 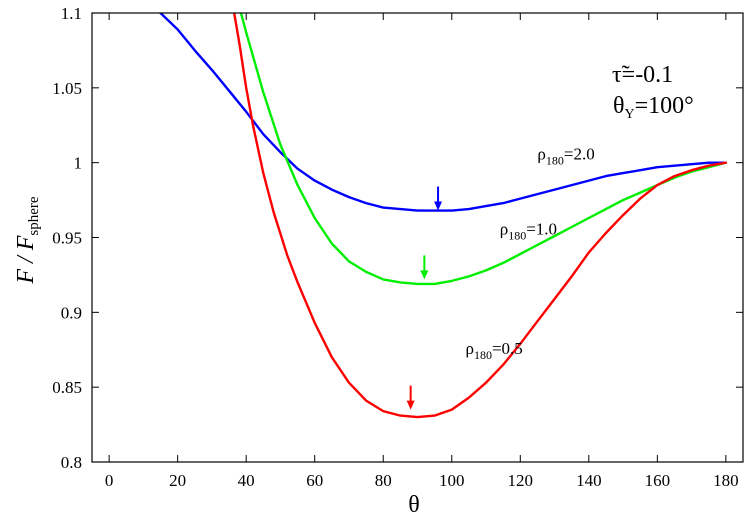 I want to click on series-label-value: =2.0, so click(x=579, y=154).